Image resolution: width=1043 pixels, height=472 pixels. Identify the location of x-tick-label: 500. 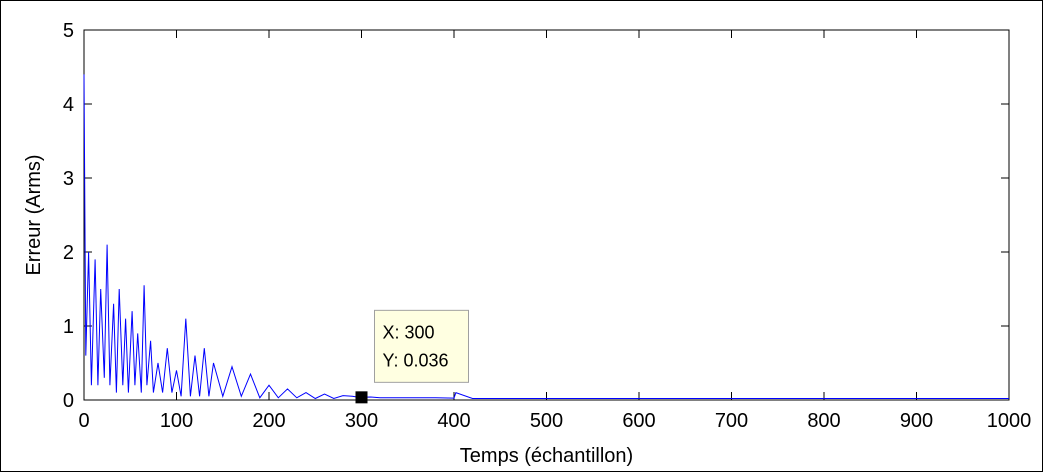
(546, 421).